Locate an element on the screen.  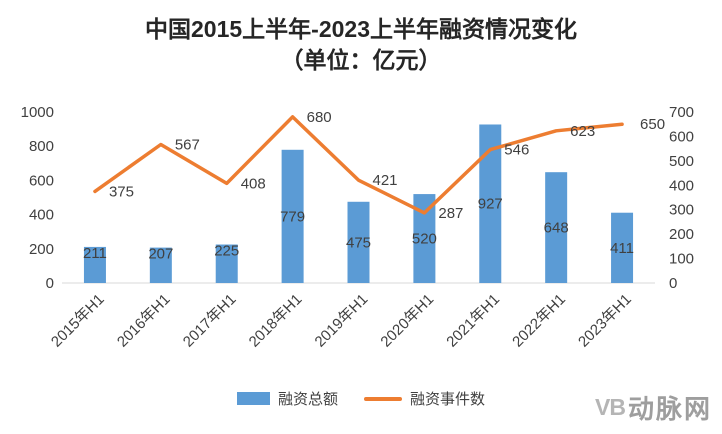
line-series-swatch-icon is located at coordinates (383, 398).